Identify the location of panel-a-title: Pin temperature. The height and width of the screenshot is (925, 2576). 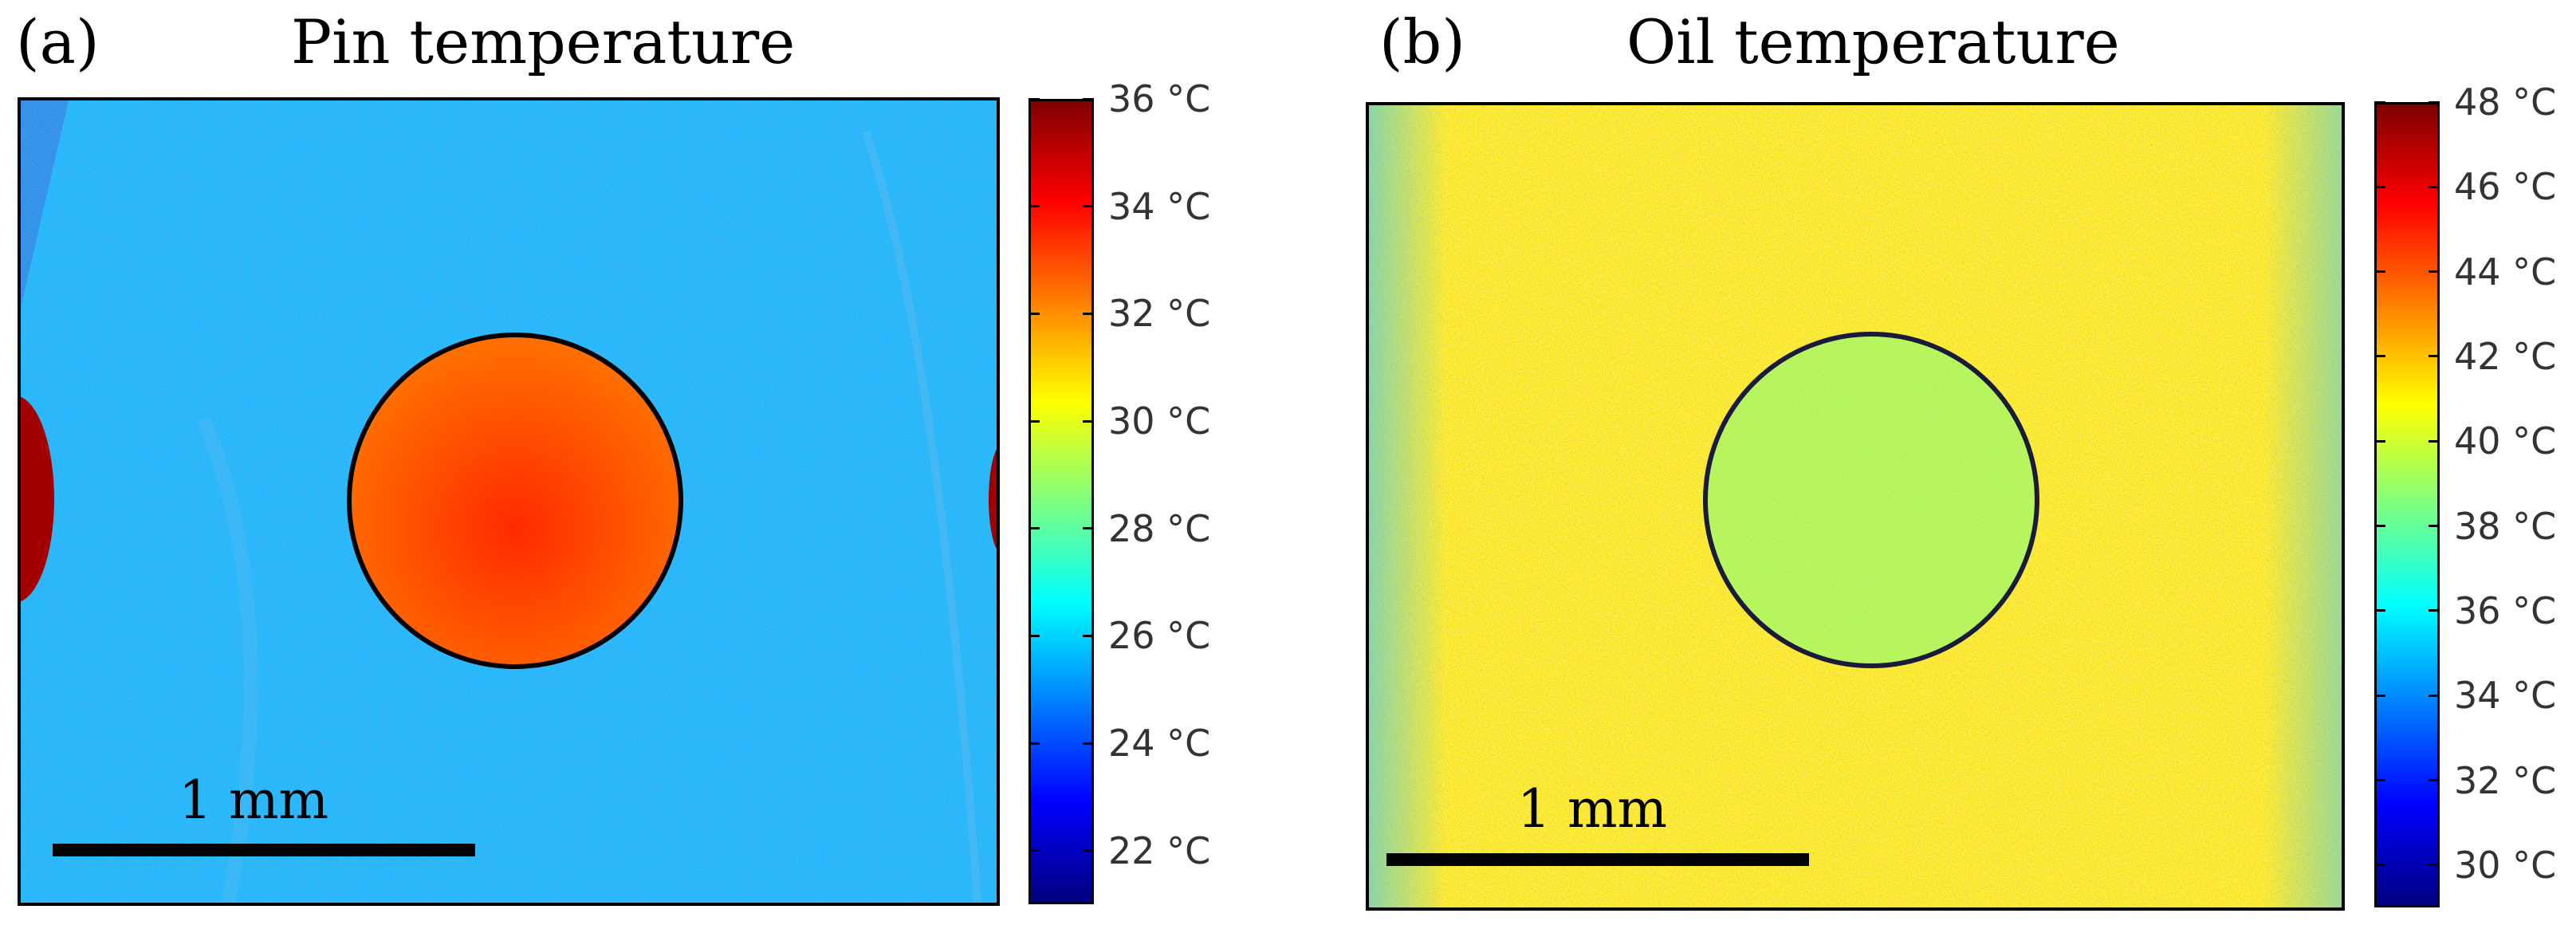
(544, 41).